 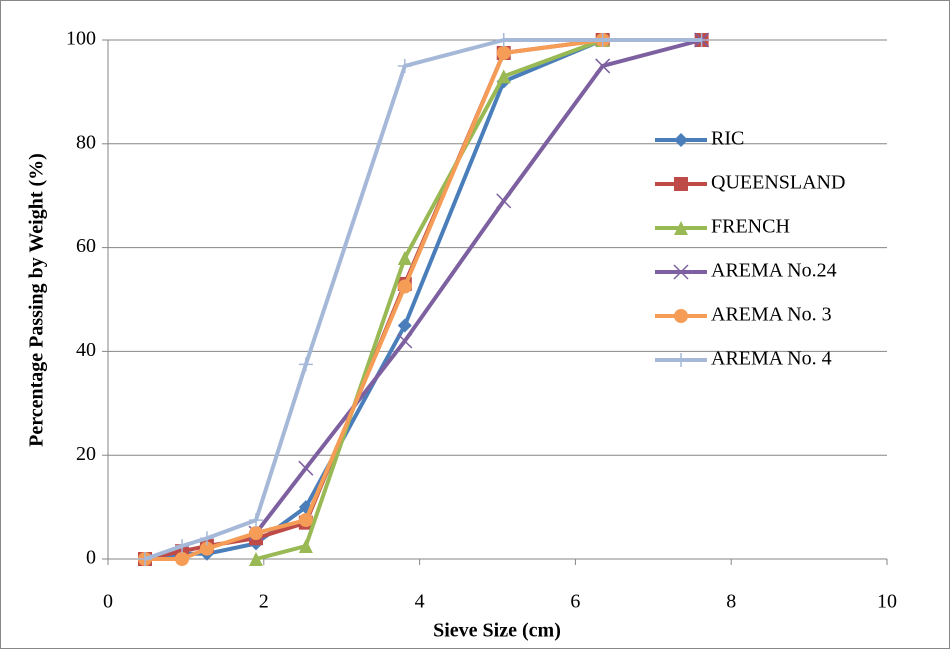 What do you see at coordinates (91, 558) in the screenshot?
I see `y-tick-label: 0` at bounding box center [91, 558].